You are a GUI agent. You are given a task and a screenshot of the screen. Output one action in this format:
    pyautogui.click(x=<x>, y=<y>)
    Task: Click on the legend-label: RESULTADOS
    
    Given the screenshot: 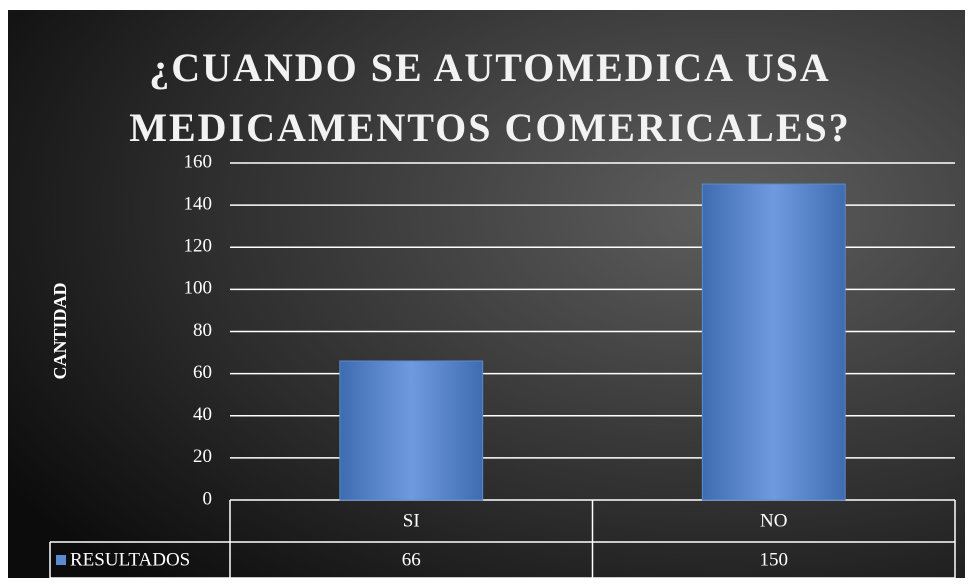 What is the action you would take?
    pyautogui.click(x=130, y=559)
    